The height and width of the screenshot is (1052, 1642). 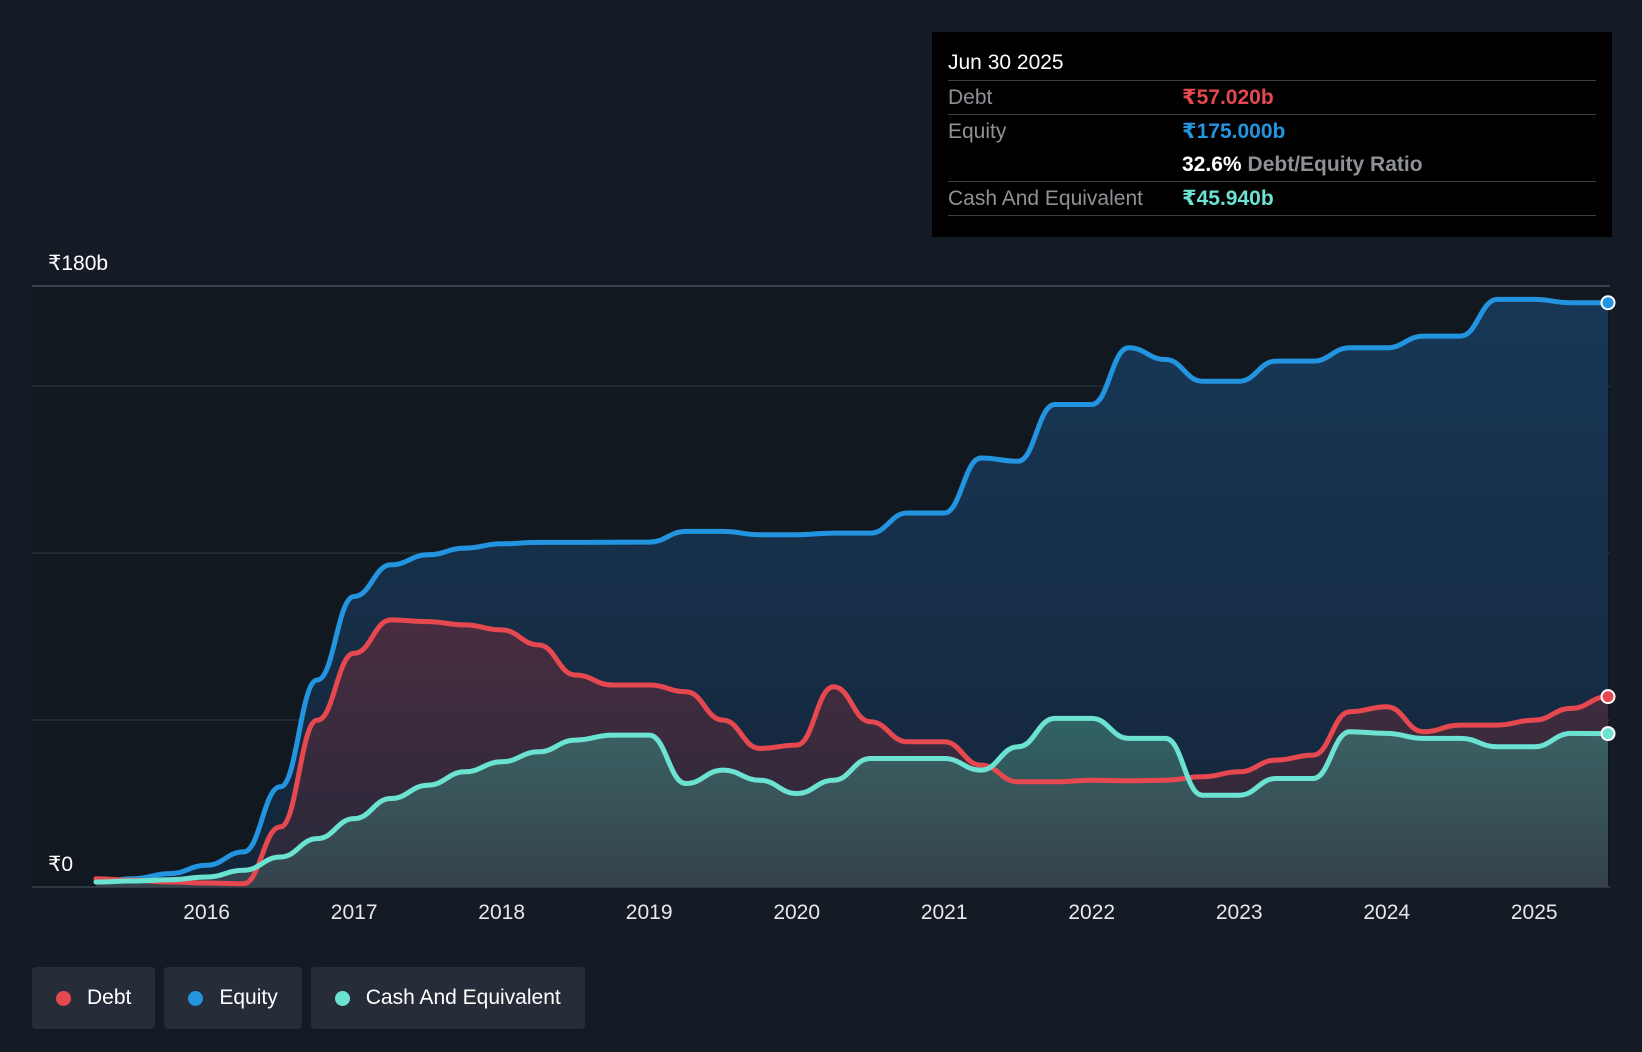 I want to click on legend-item-equity: Equity, so click(x=233, y=998).